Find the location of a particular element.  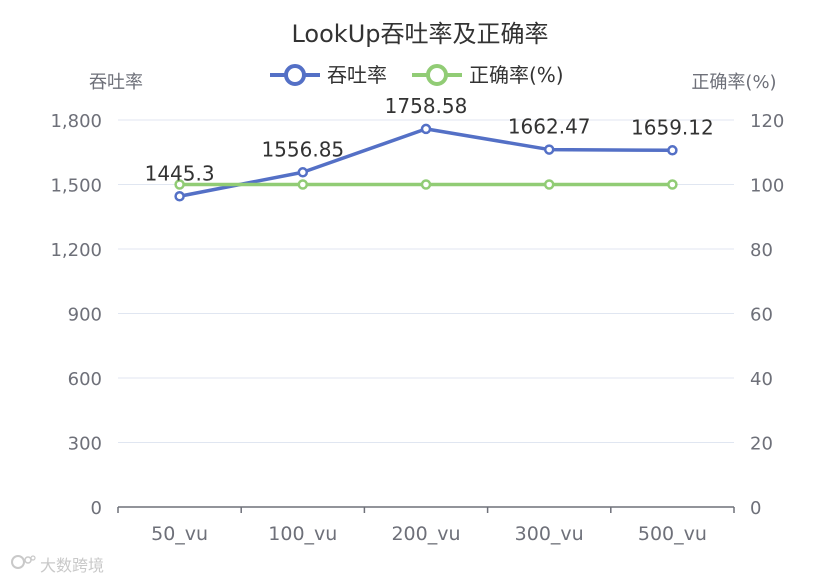

legend: 吞吐率 正确率(%) is located at coordinates (417, 75).